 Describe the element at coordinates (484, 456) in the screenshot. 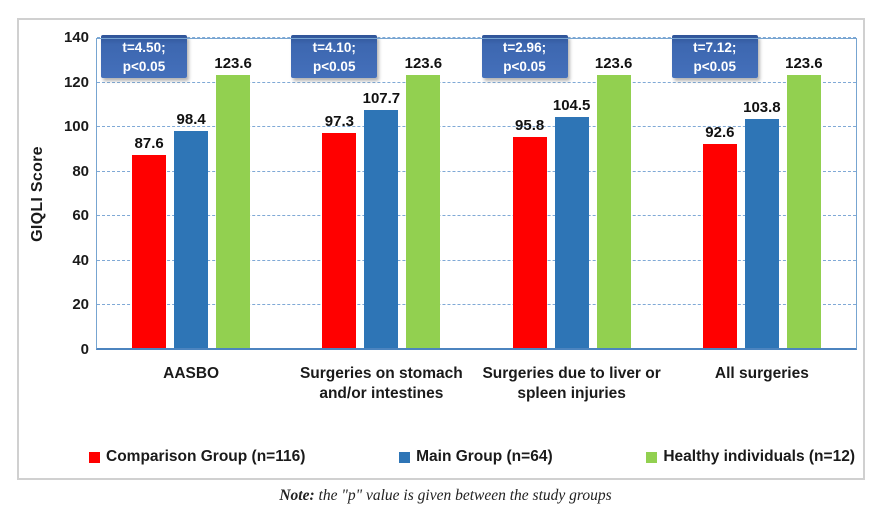

I see `legend-label: Main Group (n=64)` at that location.